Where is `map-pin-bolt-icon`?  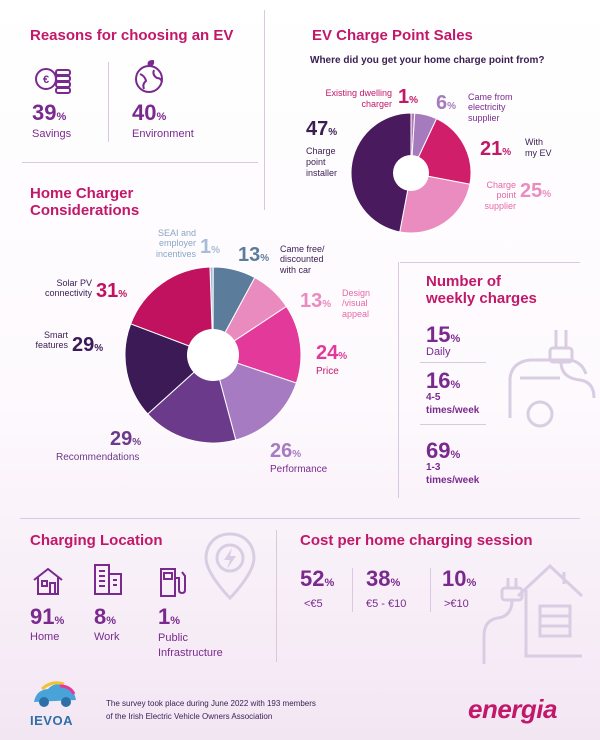 map-pin-bolt-icon is located at coordinates (230, 567).